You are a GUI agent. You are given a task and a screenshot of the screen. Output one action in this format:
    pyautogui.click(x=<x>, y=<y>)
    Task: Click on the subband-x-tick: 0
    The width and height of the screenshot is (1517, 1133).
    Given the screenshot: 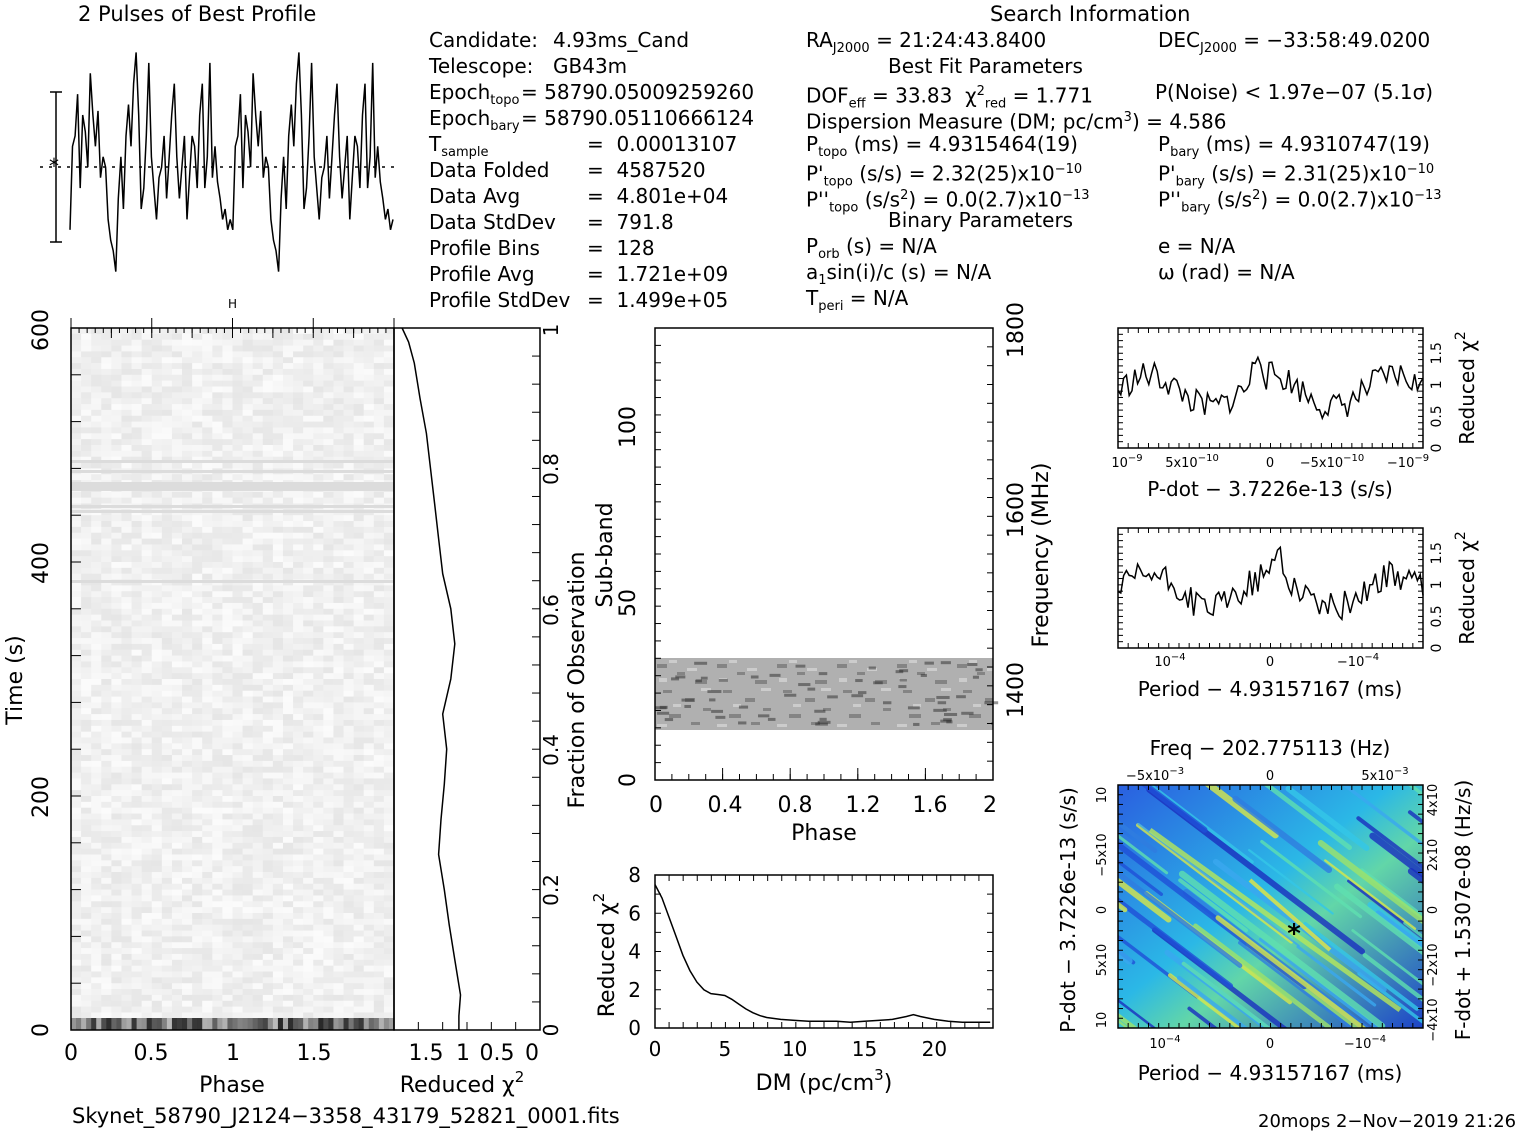 What is the action you would take?
    pyautogui.click(x=656, y=805)
    